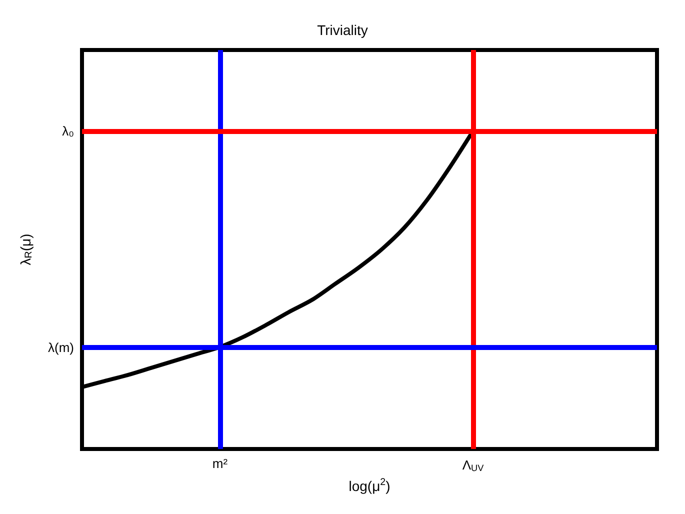 This screenshot has width=685, height=514. I want to click on y-axis-title: λR(μ), so click(26, 250).